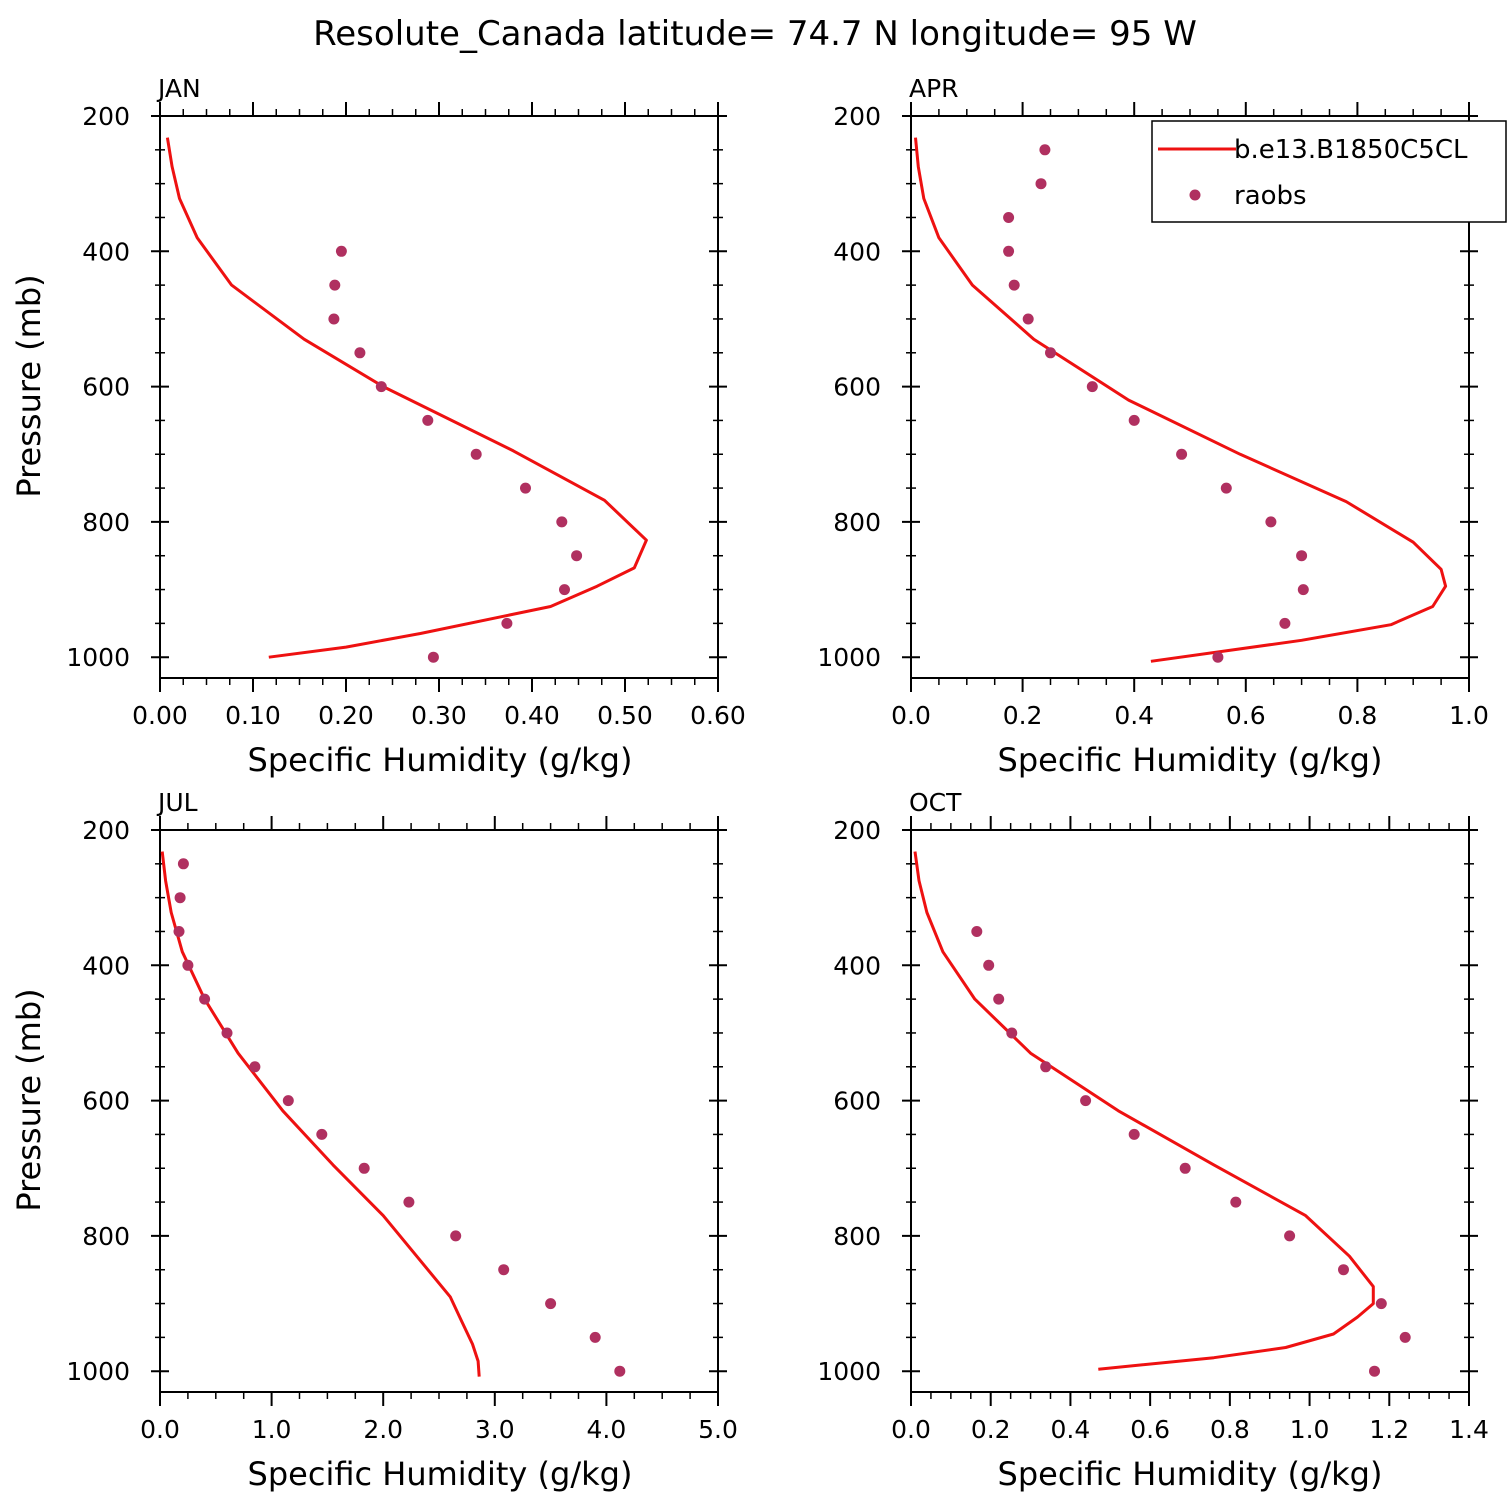 This screenshot has height=1510, width=1510. What do you see at coordinates (849, 657) in the screenshot?
I see `y-tick-label-apr: 1000` at bounding box center [849, 657].